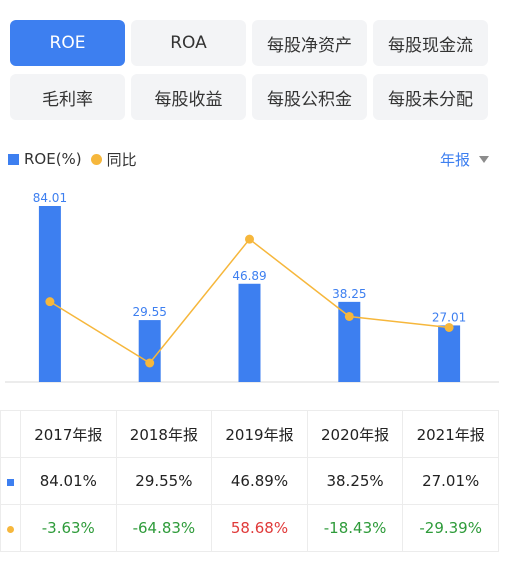 The image size is (513, 565). Describe the element at coordinates (164, 528) in the screenshot. I see `table-cell: -64.83%` at that location.